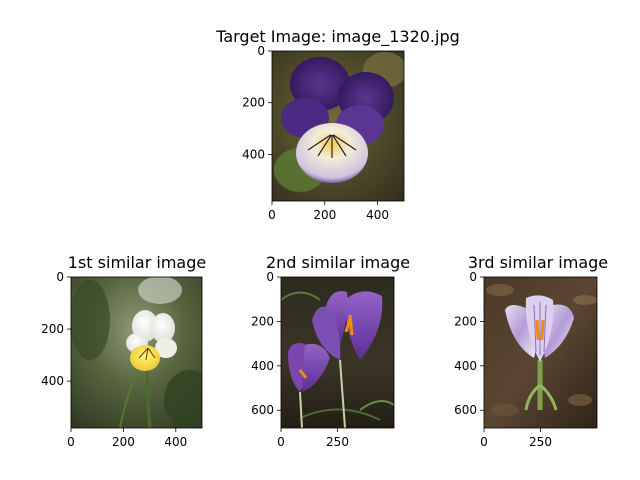 This screenshot has height=480, width=640. I want to click on first-similar-axes: 0 200 400 0 200 400, so click(114, 359).